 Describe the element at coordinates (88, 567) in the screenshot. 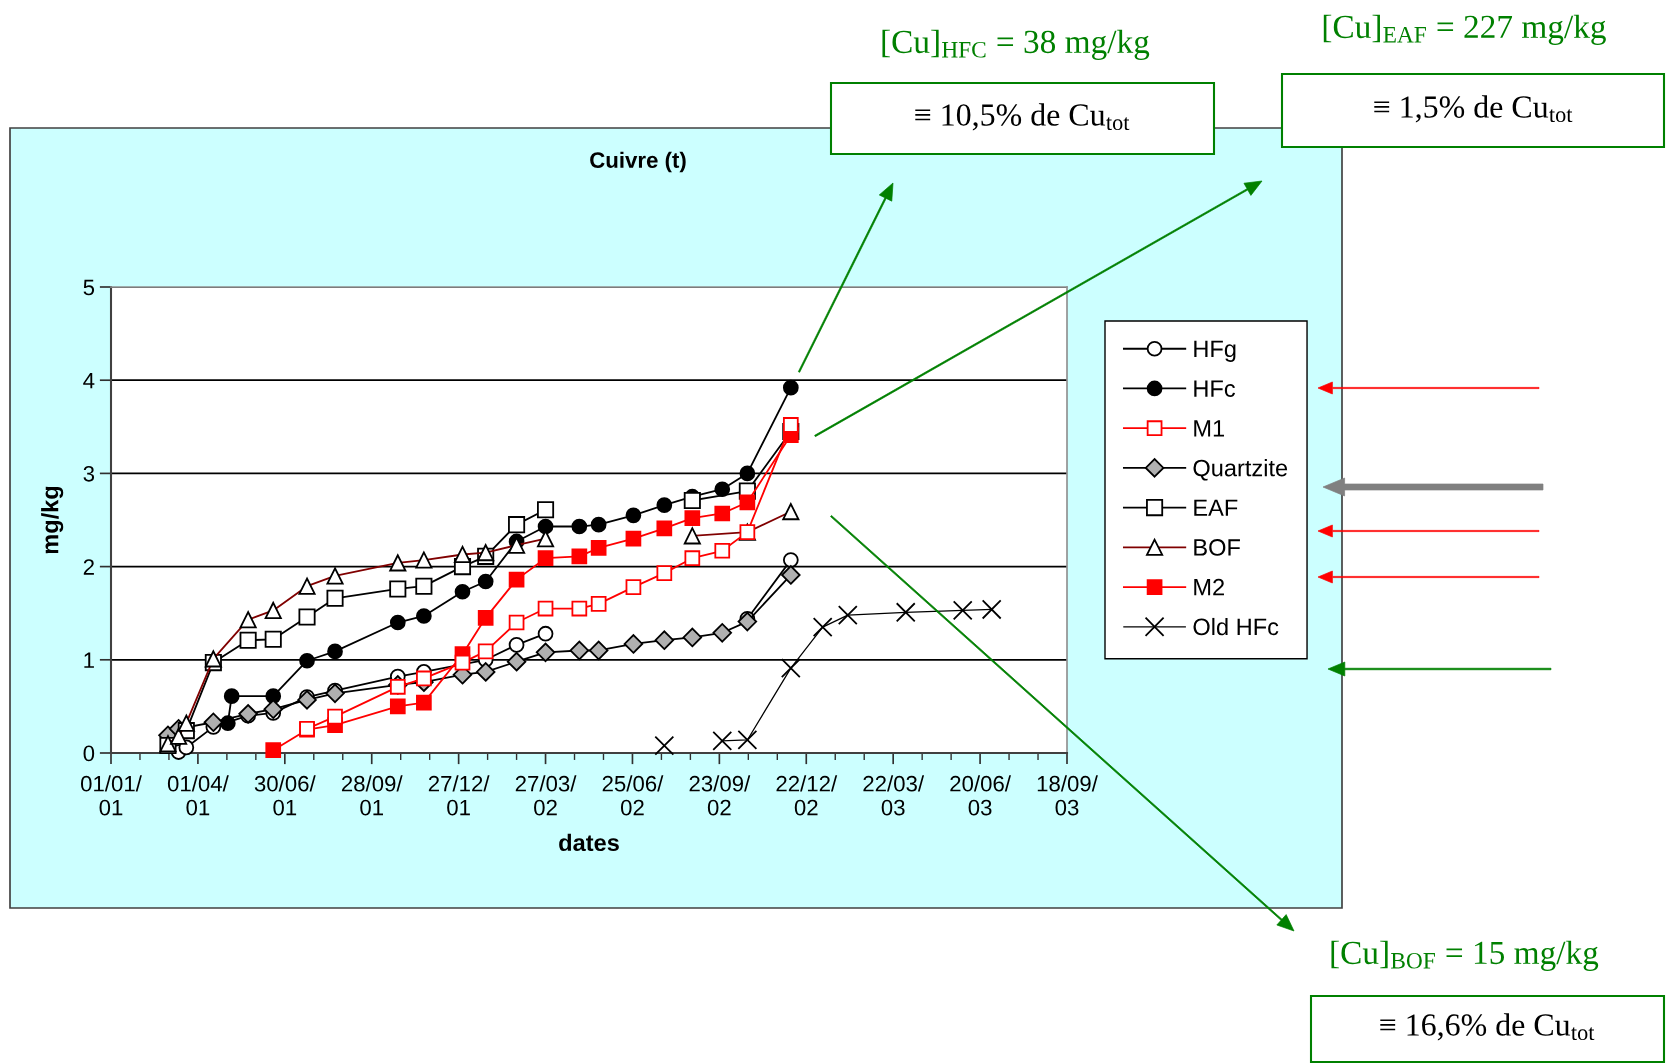

I see `y-tick-label: 2` at that location.